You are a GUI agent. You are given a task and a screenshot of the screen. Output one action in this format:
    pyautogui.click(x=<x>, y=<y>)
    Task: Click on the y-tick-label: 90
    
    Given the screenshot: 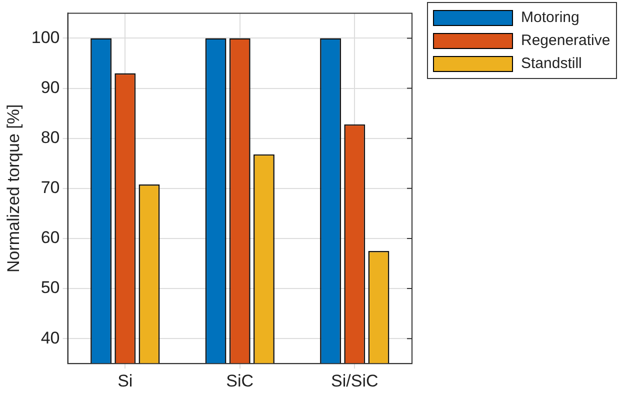 What is the action you would take?
    pyautogui.click(x=50, y=87)
    